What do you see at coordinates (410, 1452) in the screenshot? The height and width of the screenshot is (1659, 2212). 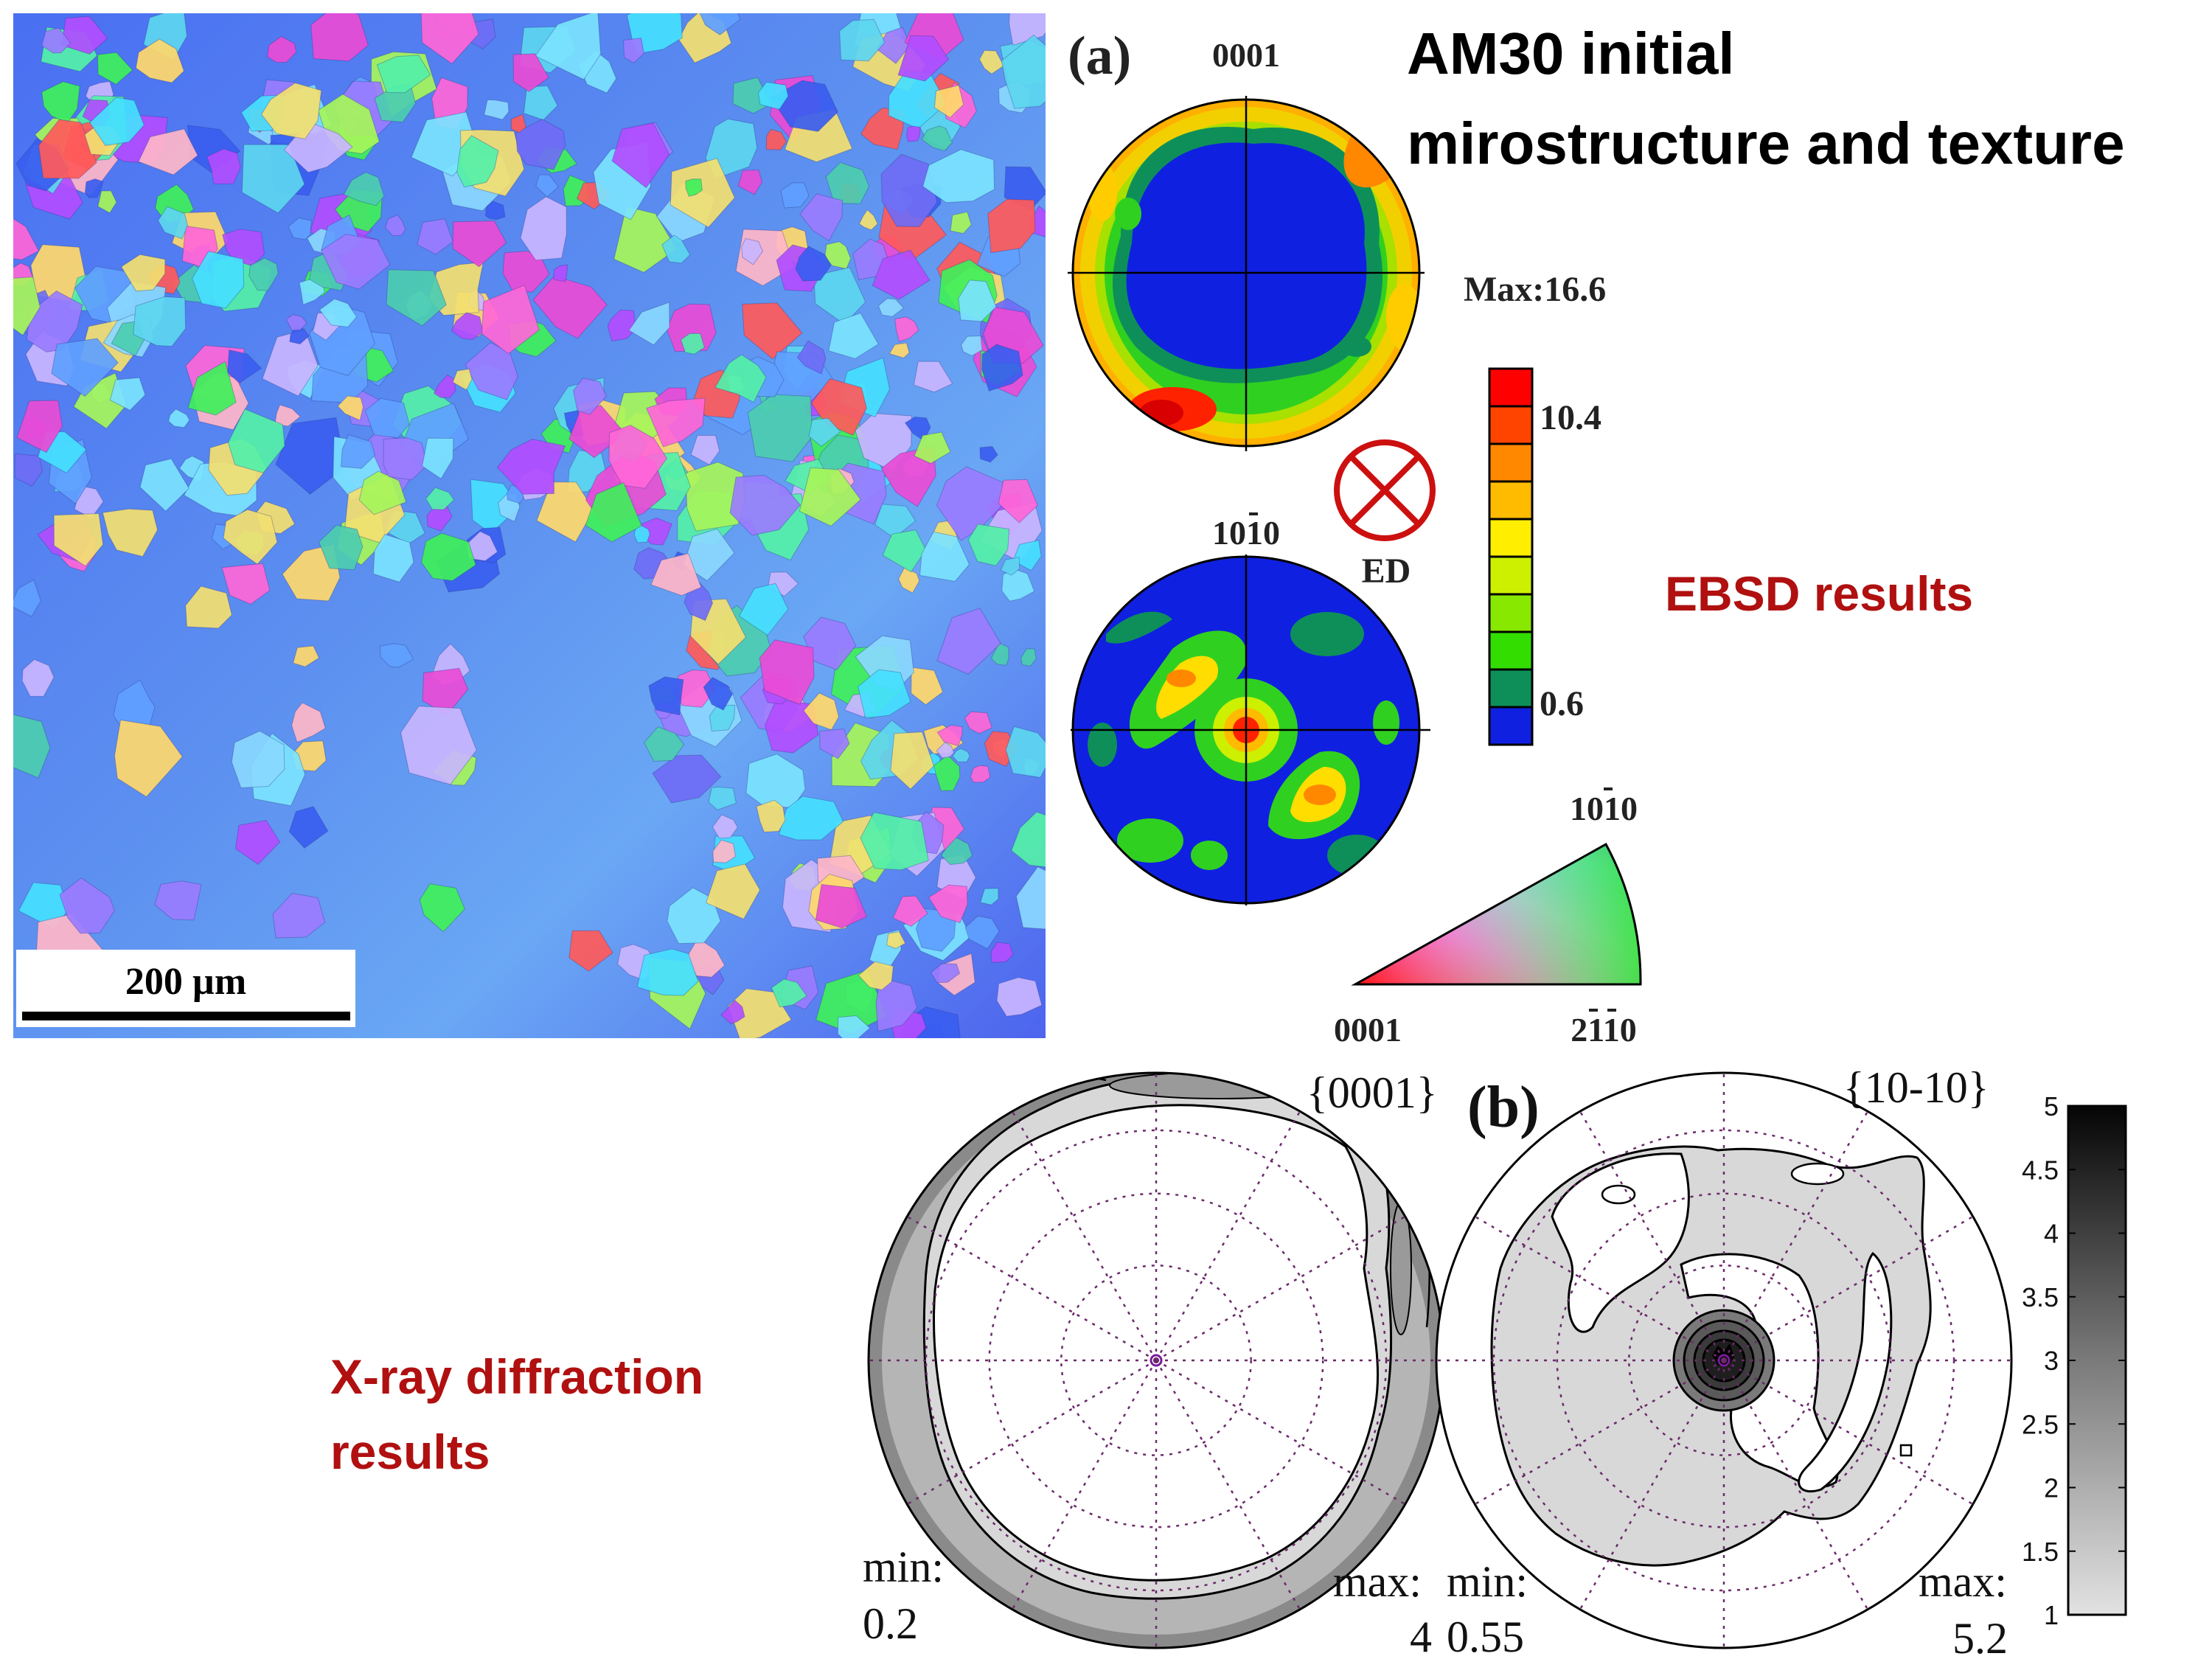 I see `xray-results-label-line2: results` at bounding box center [410, 1452].